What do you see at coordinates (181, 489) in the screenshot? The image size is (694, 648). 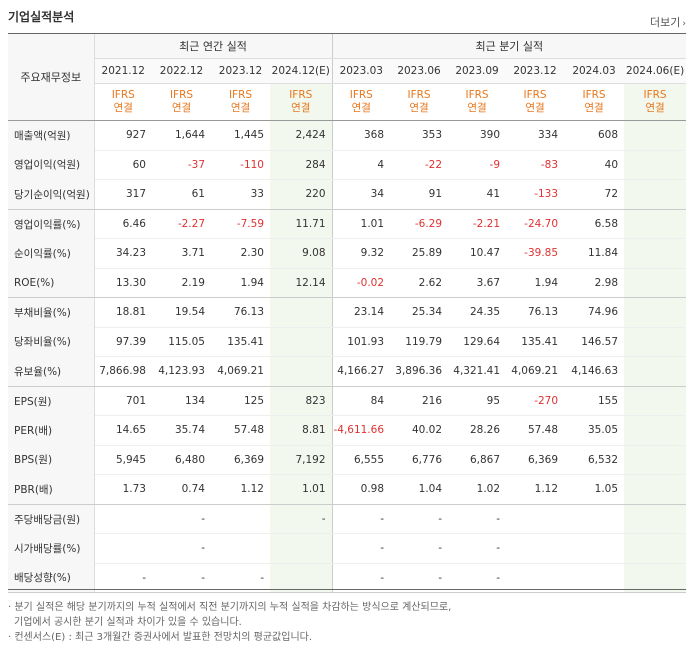 I see `table-cell: 0.74` at bounding box center [181, 489].